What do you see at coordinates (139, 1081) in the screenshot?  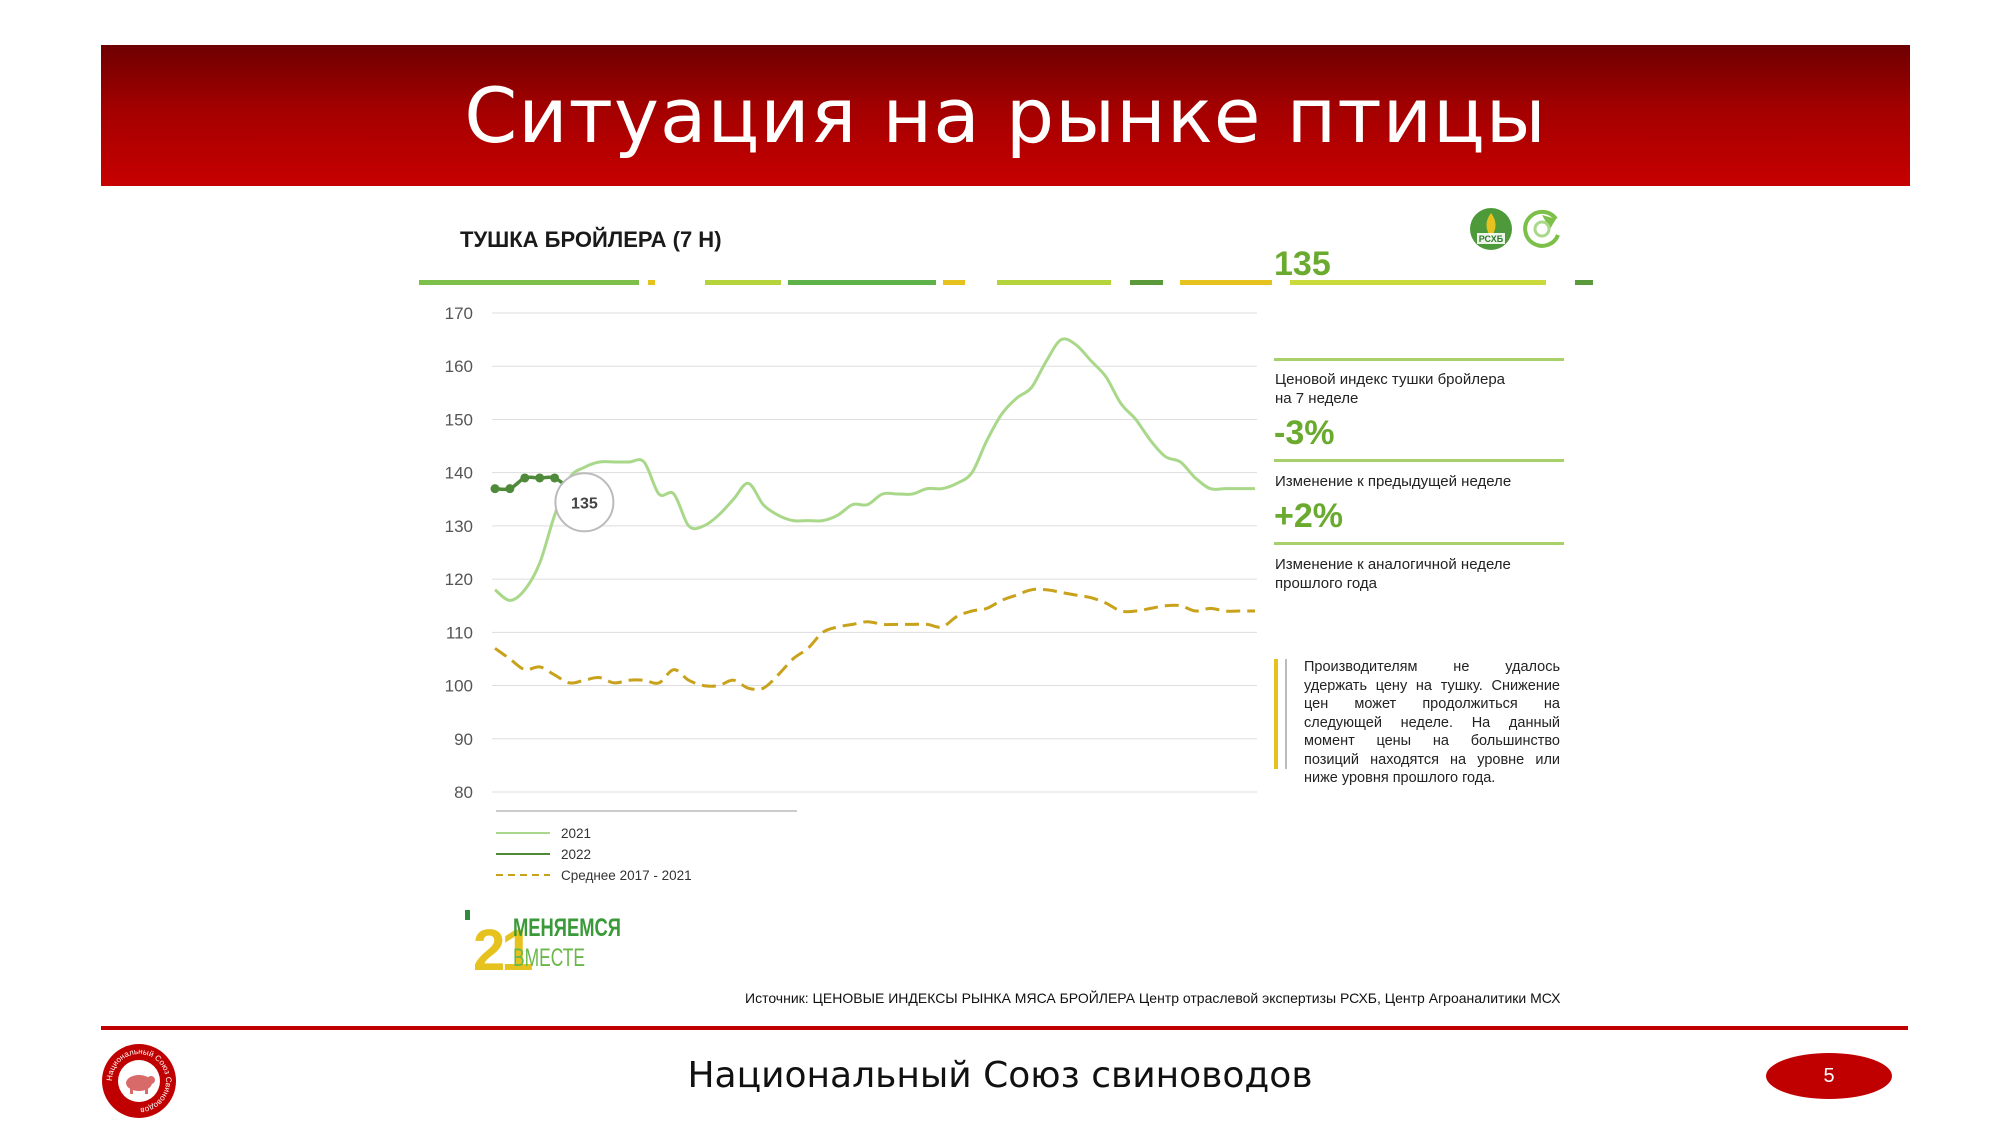 I see `union-logo-icon: Национальный Союз Свиноводов` at bounding box center [139, 1081].